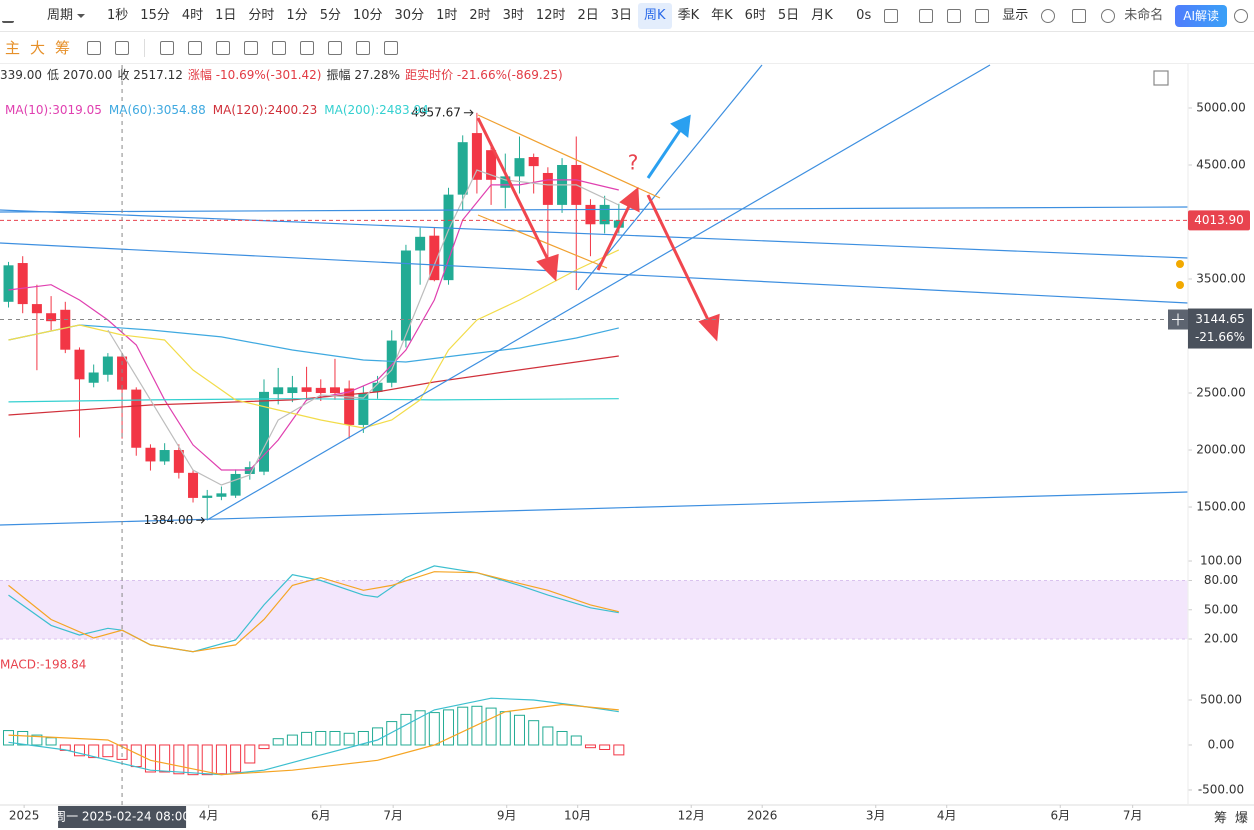 This screenshot has height=830, width=1254. What do you see at coordinates (891, 15) in the screenshot?
I see `camera-icon` at bounding box center [891, 15].